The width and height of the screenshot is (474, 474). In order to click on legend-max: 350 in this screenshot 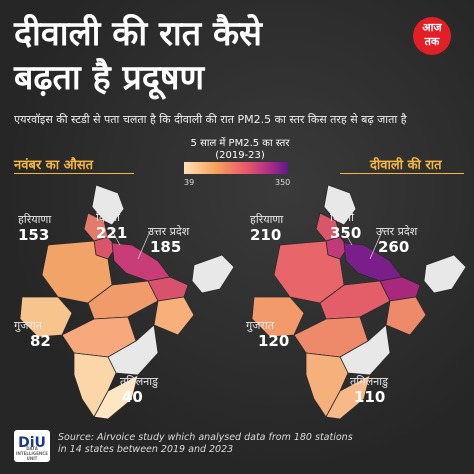, I will do `click(283, 182)`.